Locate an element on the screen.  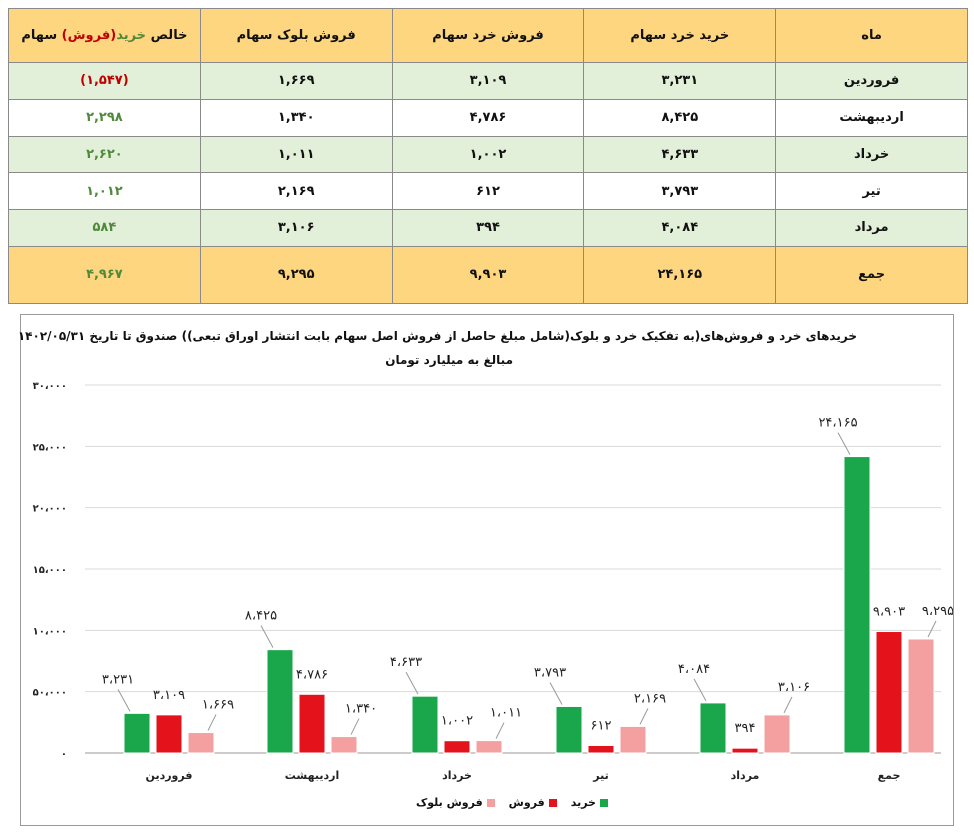
data-label: ۲،۱۶۹ is located at coordinates (650, 698).